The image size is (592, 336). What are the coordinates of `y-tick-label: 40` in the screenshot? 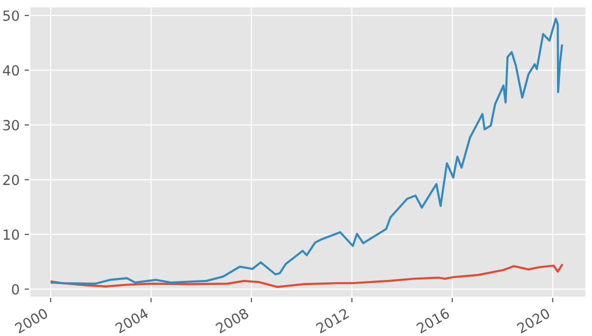 It's located at (10, 70).